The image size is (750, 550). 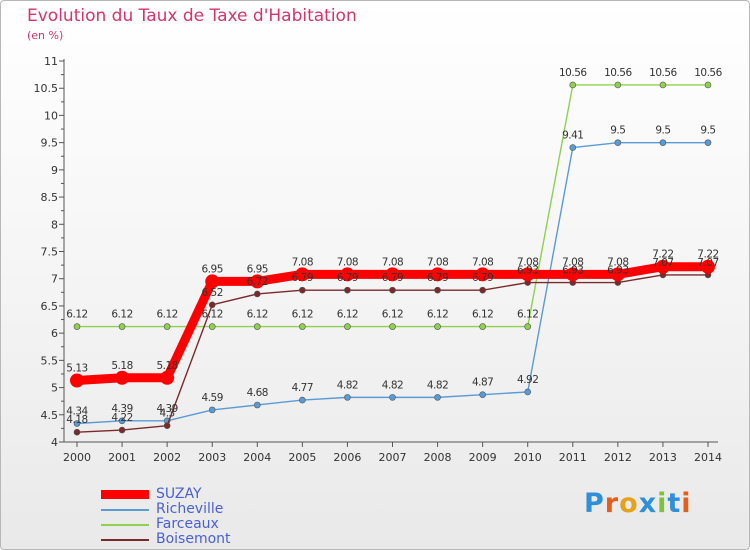 I want to click on legend-item-richeville: Richeville, so click(x=221, y=509).